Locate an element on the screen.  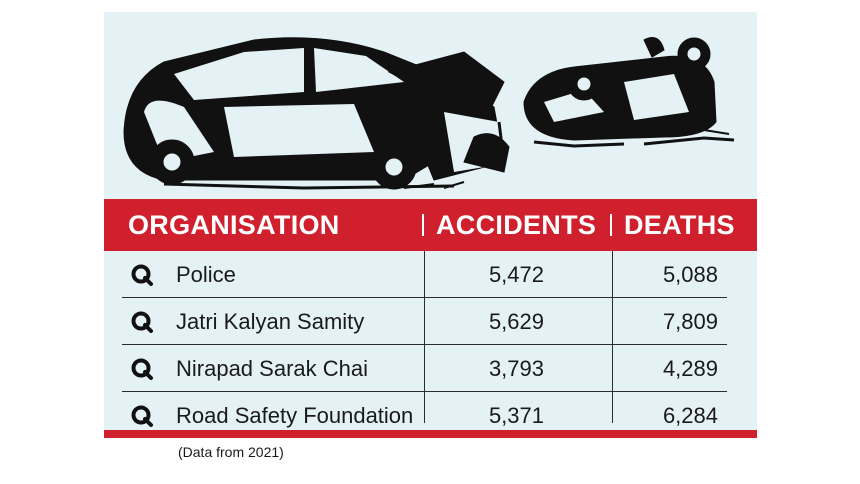
table-row: Nirapad Sarak Chai 3,793 4,289 is located at coordinates (430, 368).